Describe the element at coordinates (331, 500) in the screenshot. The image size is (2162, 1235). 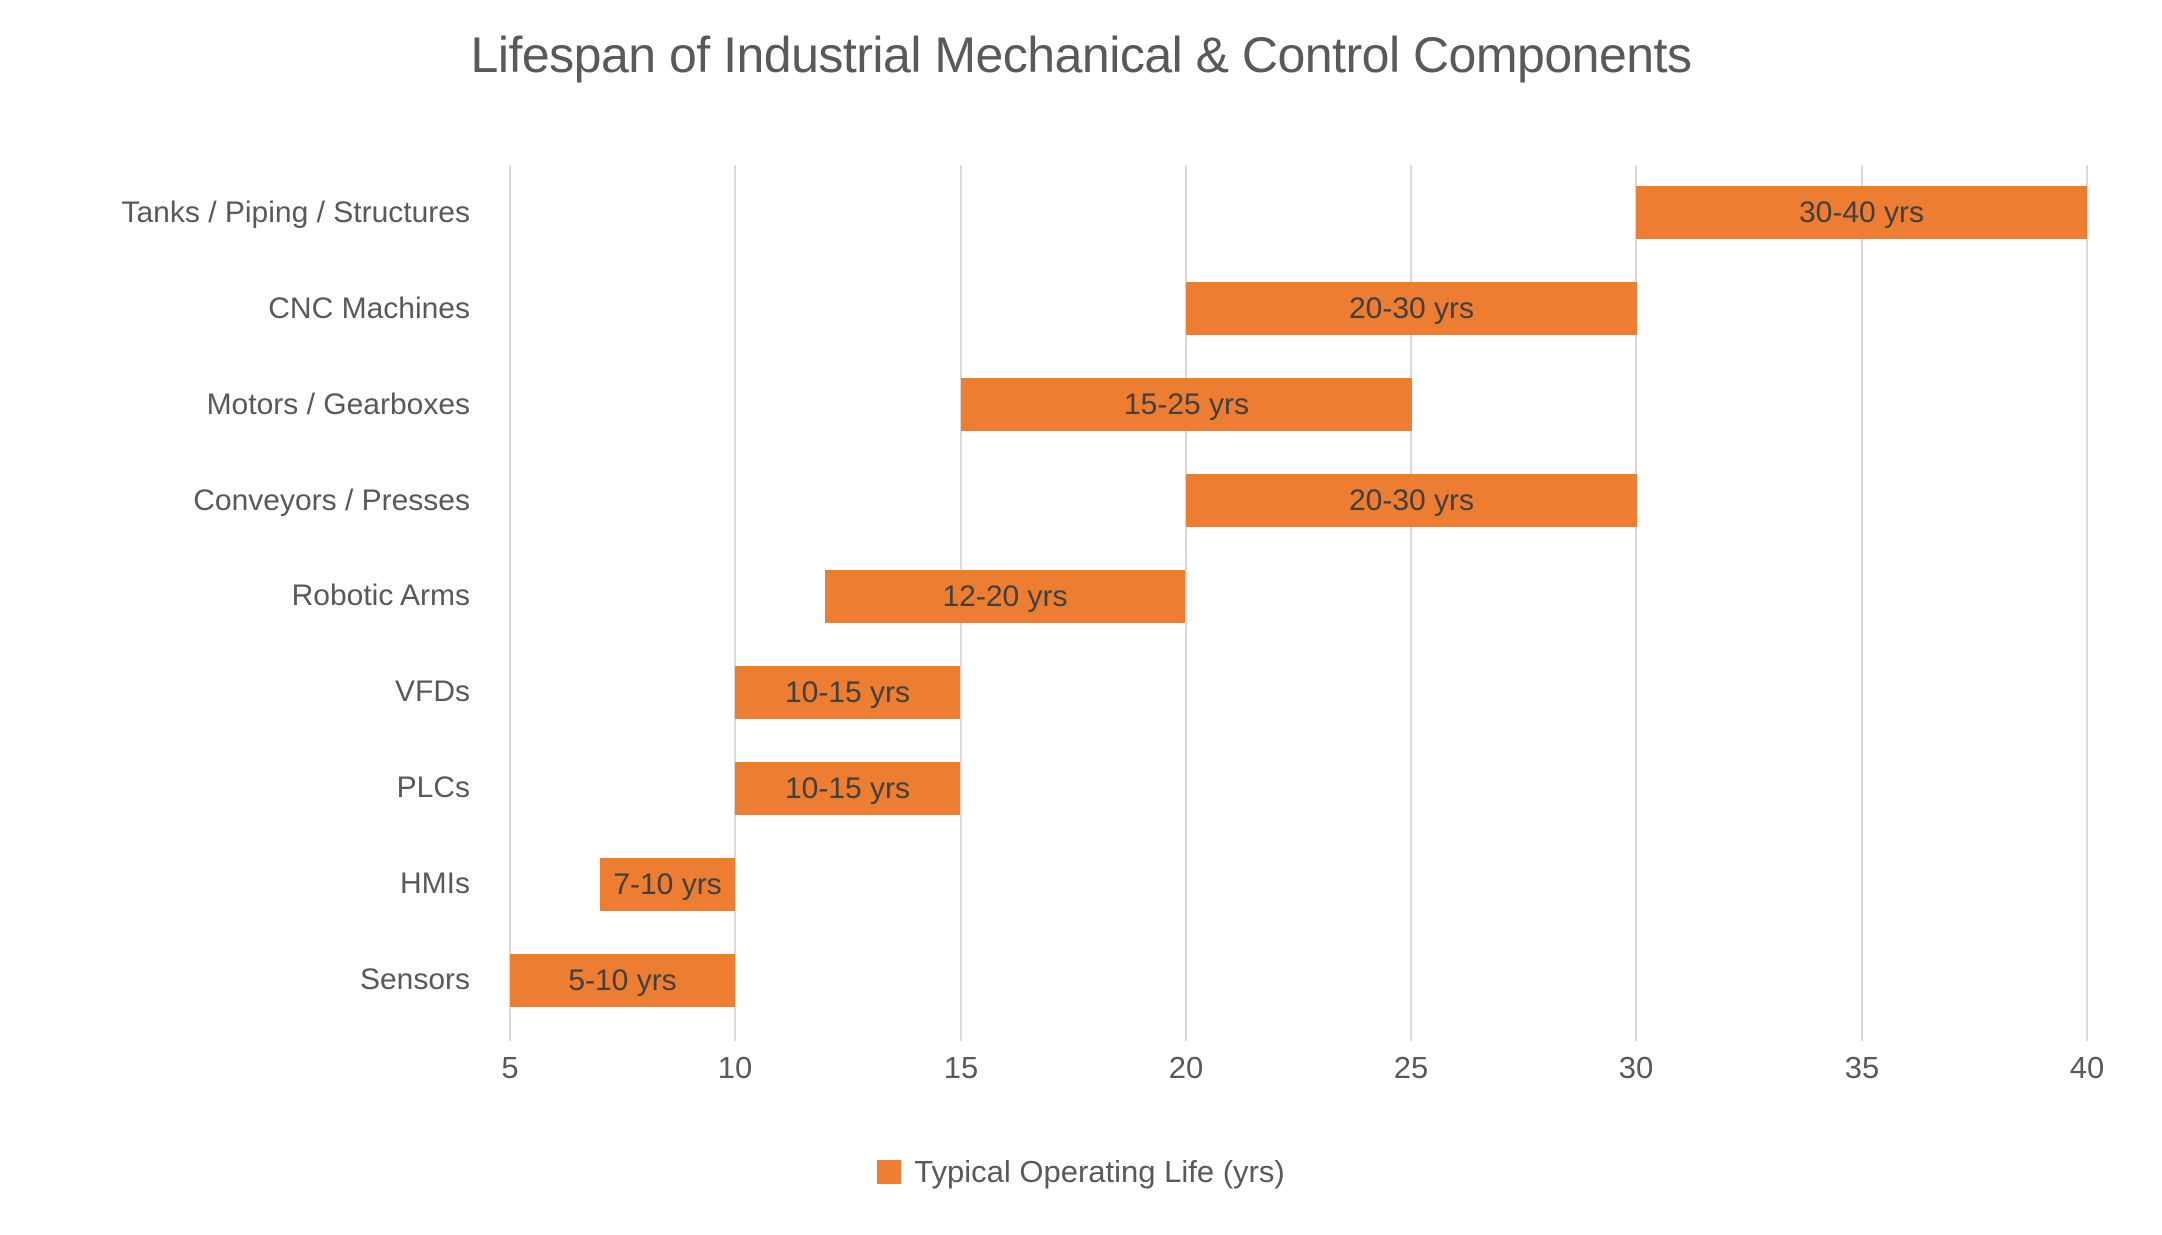
I see `category-label: Conveyors / Presses` at that location.